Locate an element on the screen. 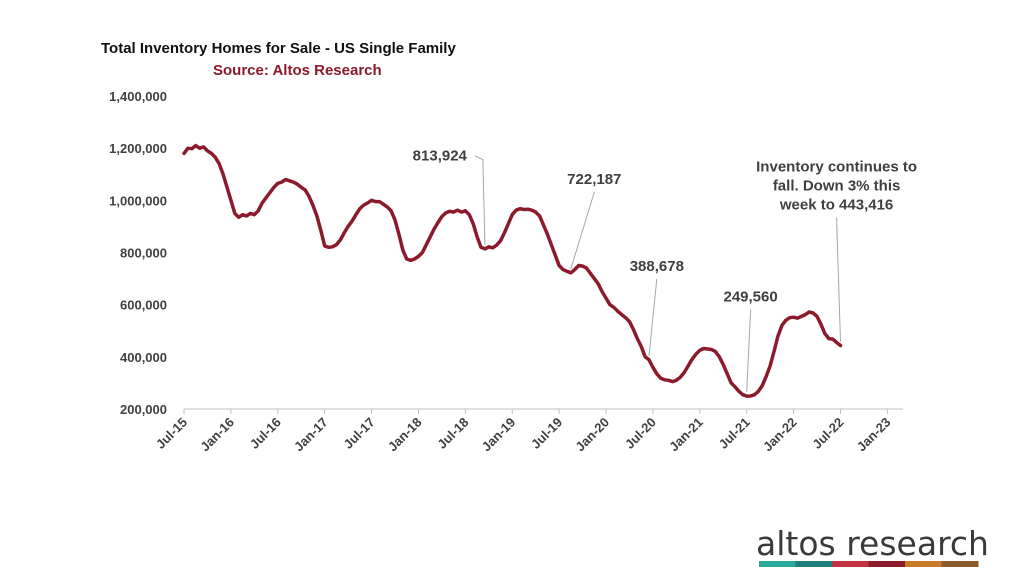 The image size is (1024, 576). annotation: 813,924 is located at coordinates (449, 196).